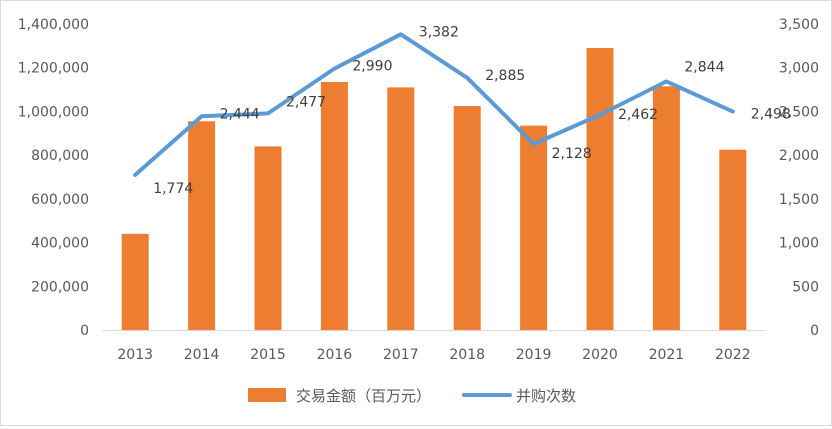 This screenshot has width=832, height=429. Describe the element at coordinates (467, 355) in the screenshot. I see `x-tick-label: 2018` at that location.